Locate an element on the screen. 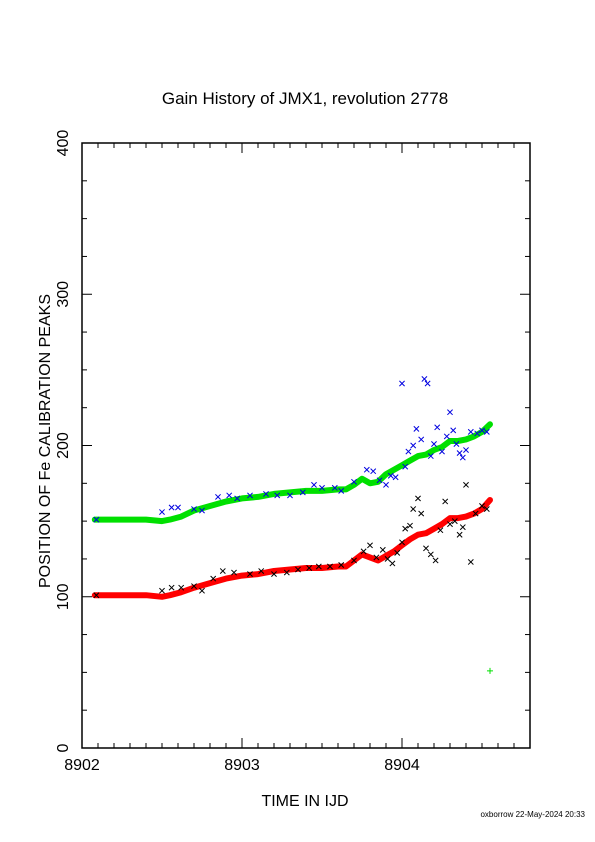 The image size is (595, 842). y-tick-label: 200 is located at coordinates (63, 445).